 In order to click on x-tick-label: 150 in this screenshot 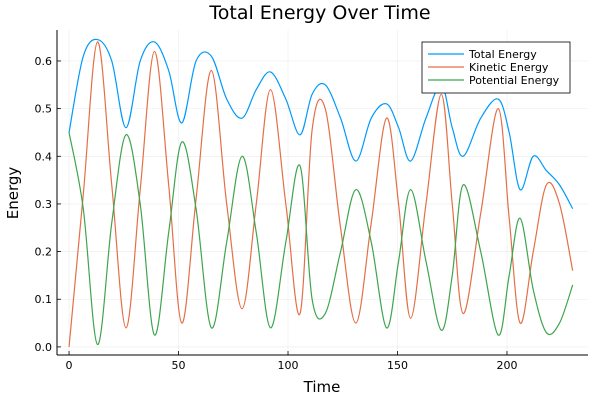, I will do `click(397, 365)`.